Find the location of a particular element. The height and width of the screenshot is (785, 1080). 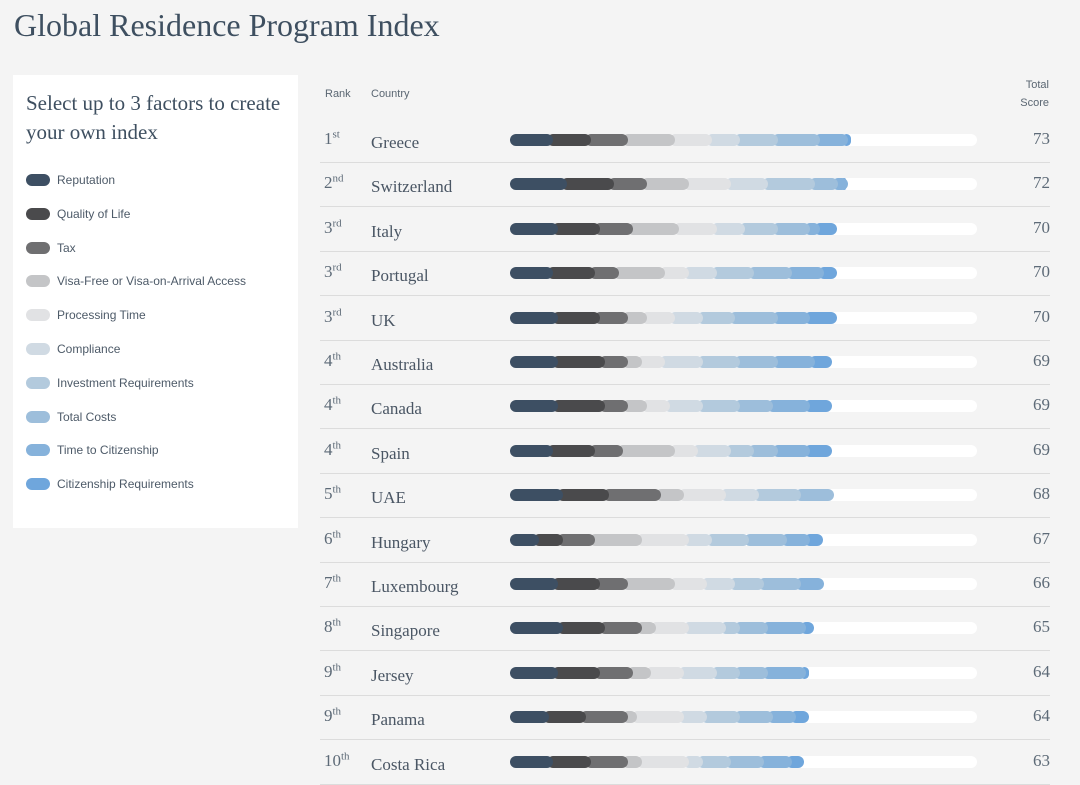

country-name: Spain is located at coordinates (390, 453).